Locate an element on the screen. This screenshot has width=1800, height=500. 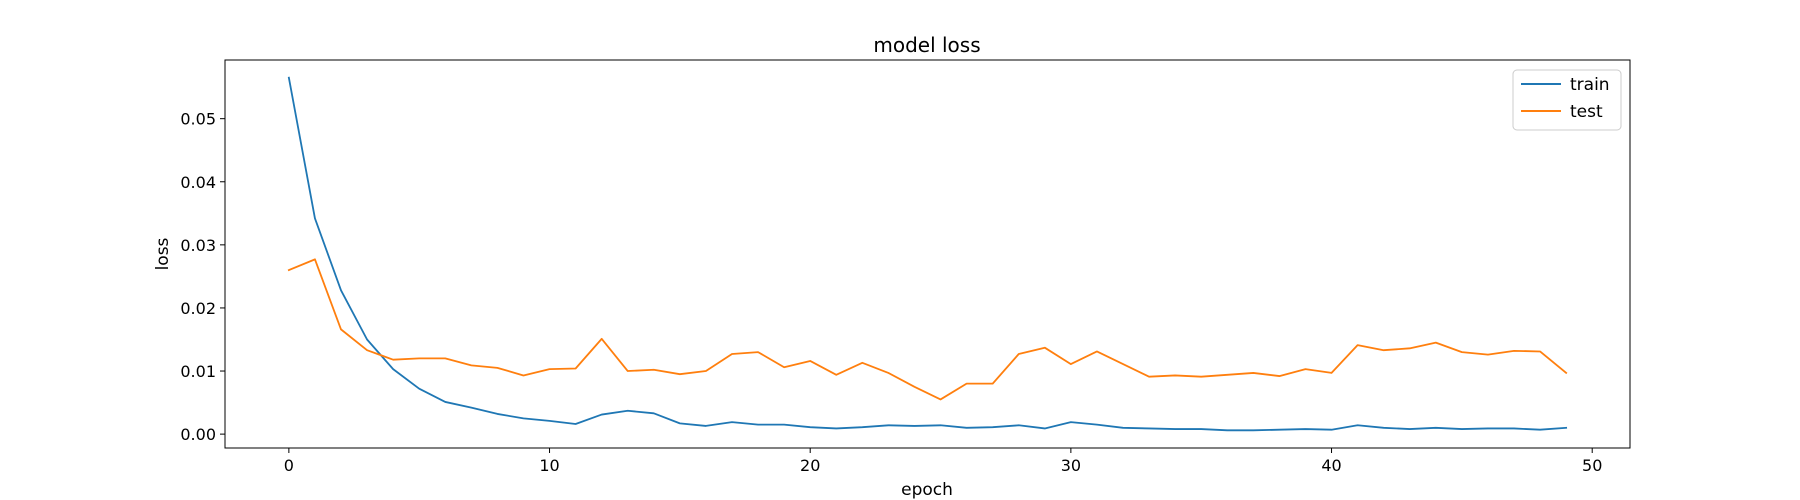
legend-label-test: test is located at coordinates (1586, 112).